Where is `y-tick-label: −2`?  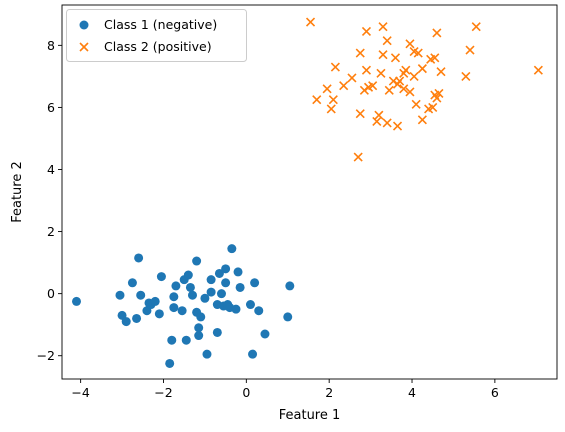 y-tick-label: −2 is located at coordinates (46, 355).